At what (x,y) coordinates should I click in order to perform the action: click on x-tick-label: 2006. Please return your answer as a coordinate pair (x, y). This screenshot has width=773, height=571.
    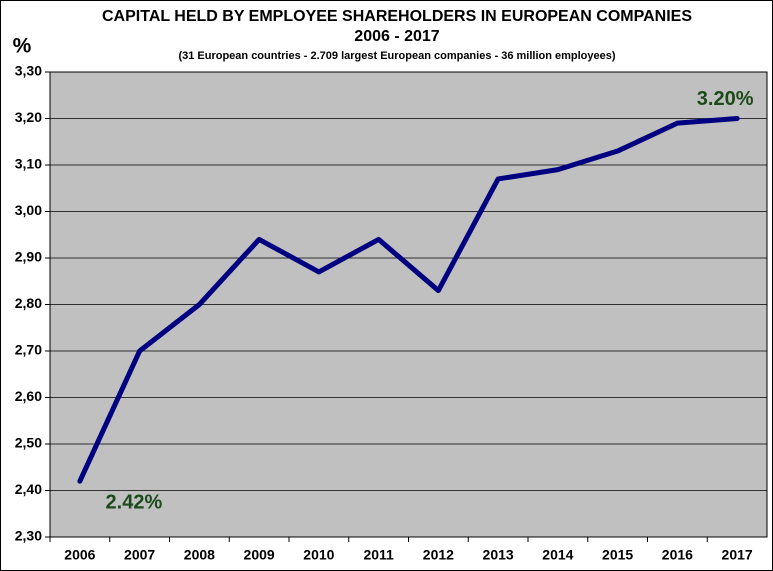
    Looking at the image, I should click on (79, 555).